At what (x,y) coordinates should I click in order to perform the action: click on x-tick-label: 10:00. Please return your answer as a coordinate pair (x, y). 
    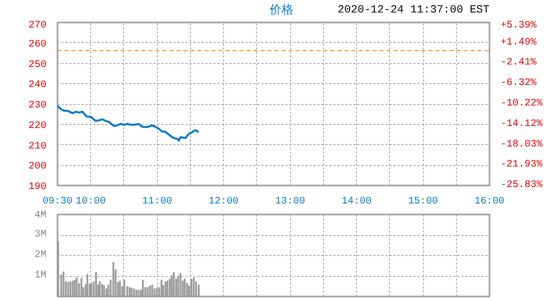
    Looking at the image, I should click on (91, 202).